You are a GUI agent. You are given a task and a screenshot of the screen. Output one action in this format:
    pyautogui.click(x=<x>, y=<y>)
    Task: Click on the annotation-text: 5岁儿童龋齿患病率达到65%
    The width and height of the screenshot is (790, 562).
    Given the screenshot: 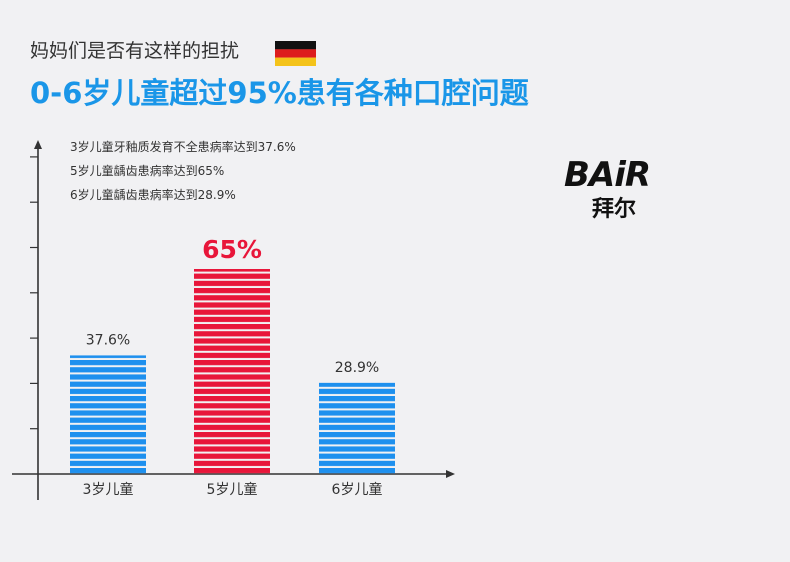 What is the action you would take?
    pyautogui.click(x=147, y=170)
    